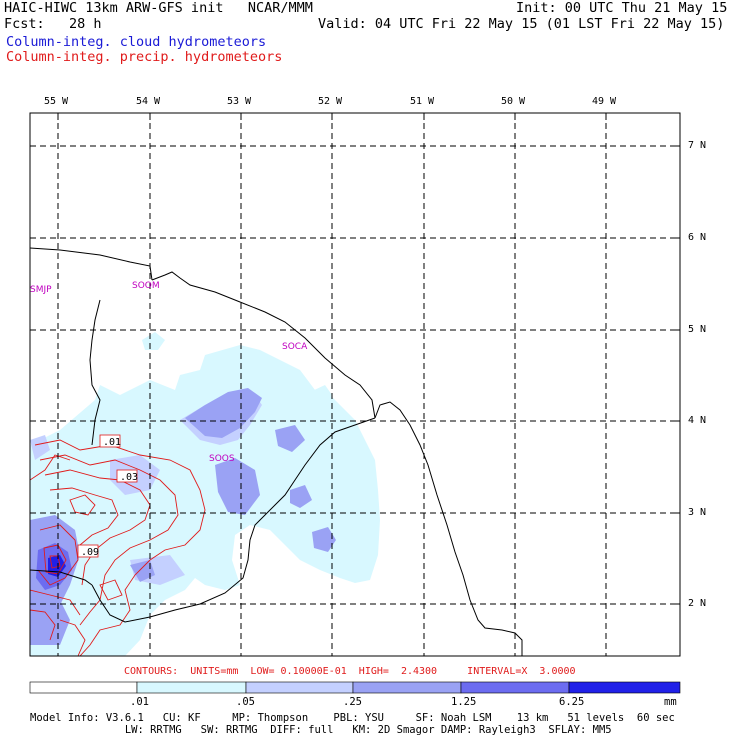  Describe the element at coordinates (352, 702) in the screenshot. I see `colorbar-label-3: .25` at that location.